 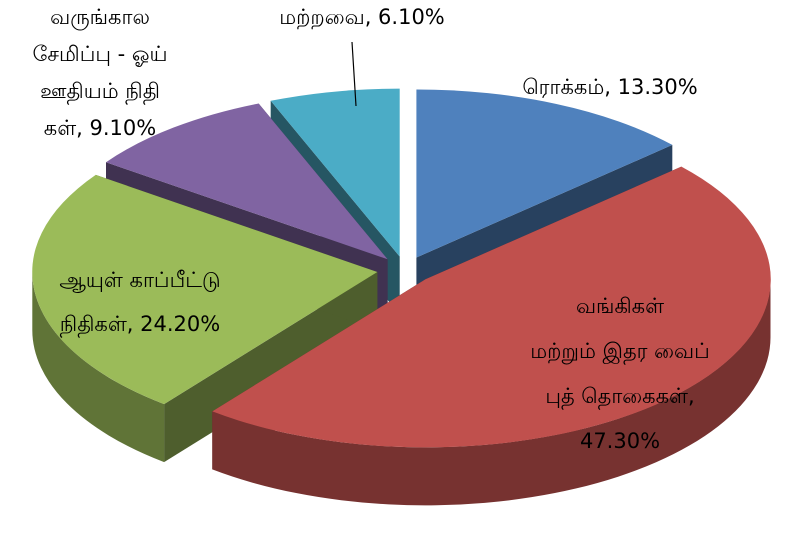 I want to click on data-label: புத் தொகைகள்,, so click(x=619, y=397).